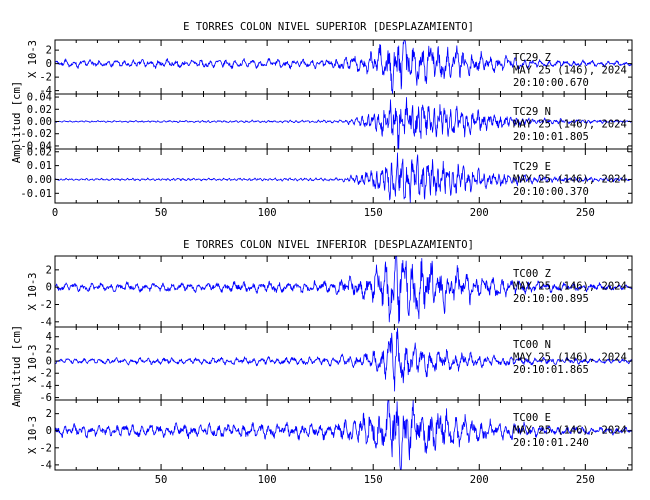 This screenshot has width=650, height=500. What do you see at coordinates (532, 345) in the screenshot?
I see `station-label: TC00 N` at bounding box center [532, 345].